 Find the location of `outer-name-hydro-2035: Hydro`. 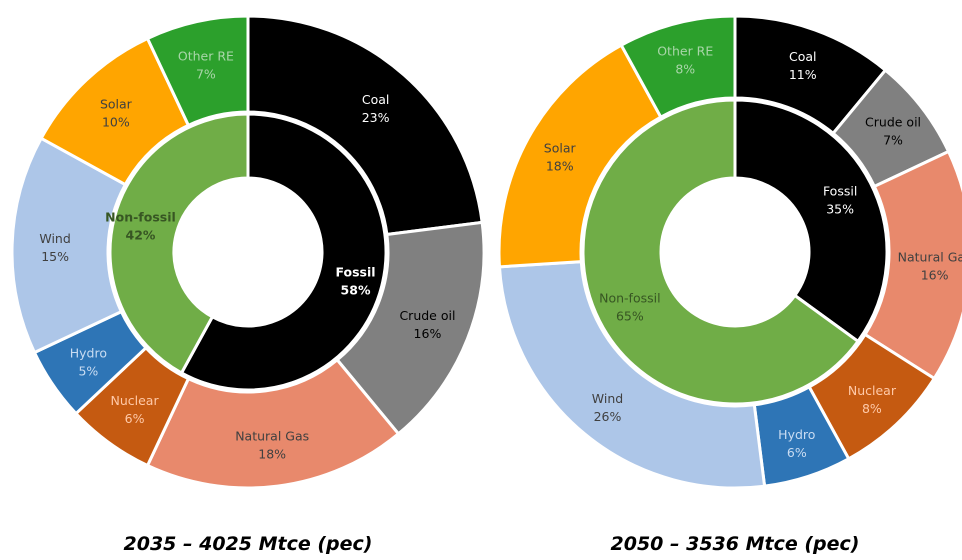

outer-name-hydro-2035: Hydro is located at coordinates (88, 352).